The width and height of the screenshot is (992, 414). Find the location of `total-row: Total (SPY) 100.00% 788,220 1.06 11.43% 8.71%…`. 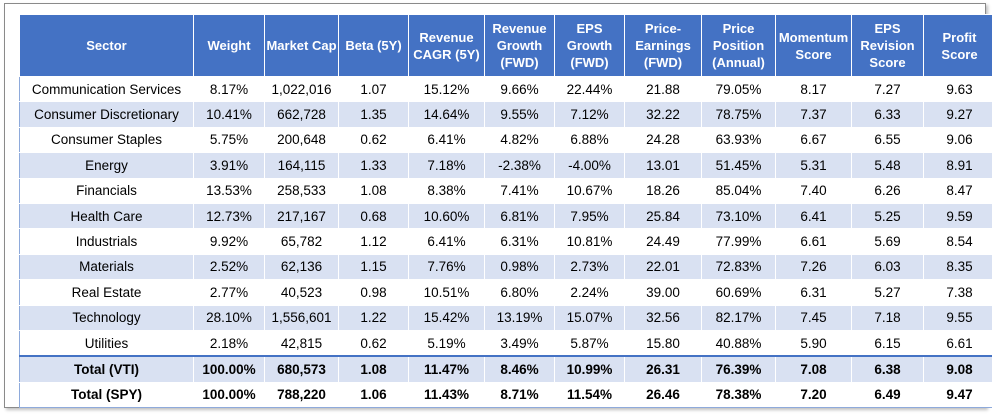

total-row: Total (SPY) 100.00% 788,220 1.06 11.43% 8.71%… is located at coordinates (505, 395).